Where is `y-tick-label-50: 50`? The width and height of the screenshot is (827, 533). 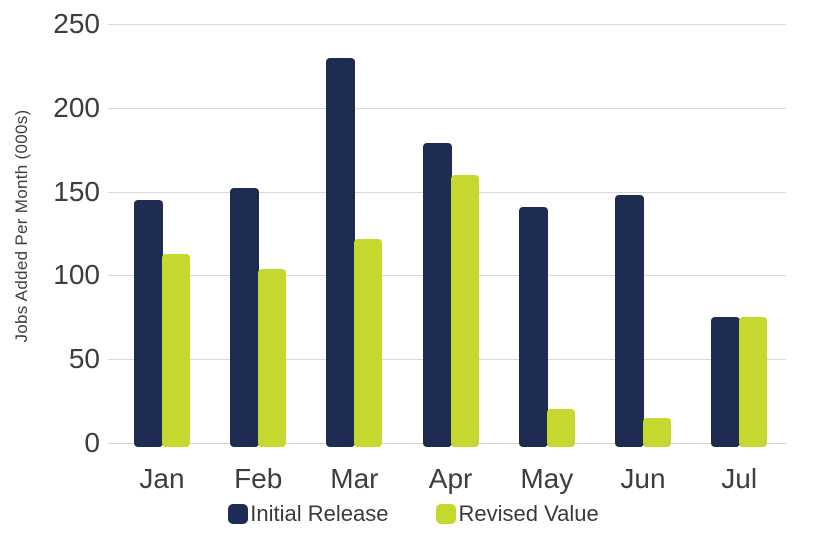 y-tick-label-50: 50 is located at coordinates (84, 359).